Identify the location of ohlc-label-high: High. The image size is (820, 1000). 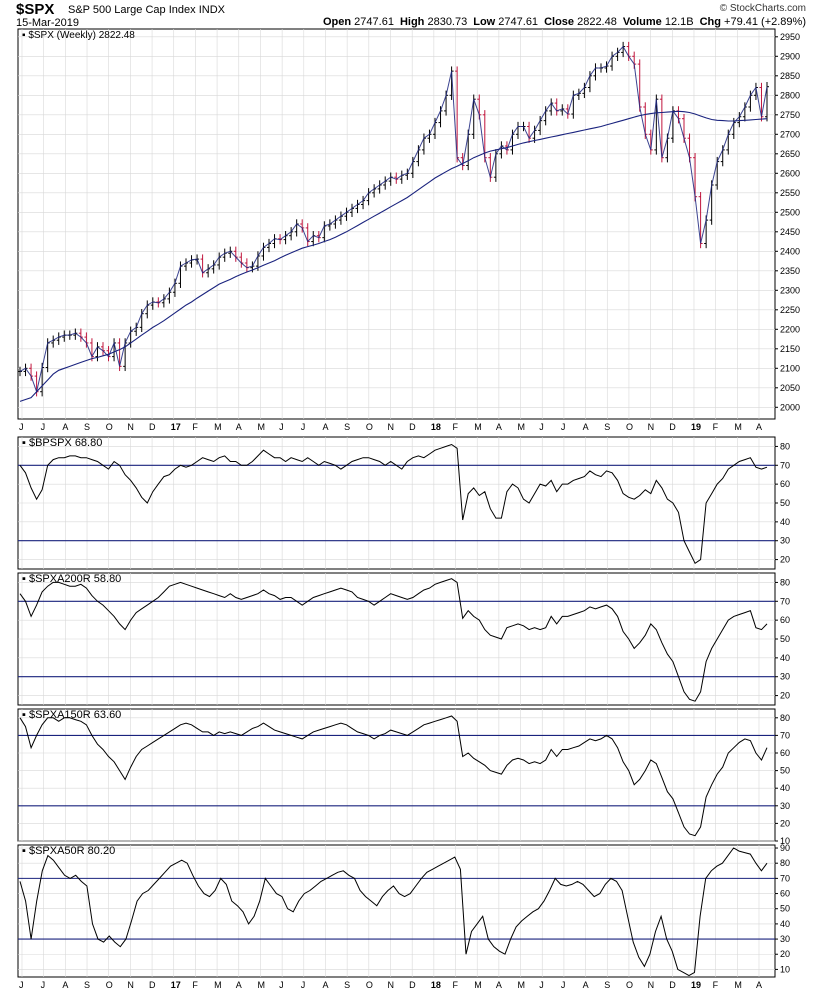
(412, 22).